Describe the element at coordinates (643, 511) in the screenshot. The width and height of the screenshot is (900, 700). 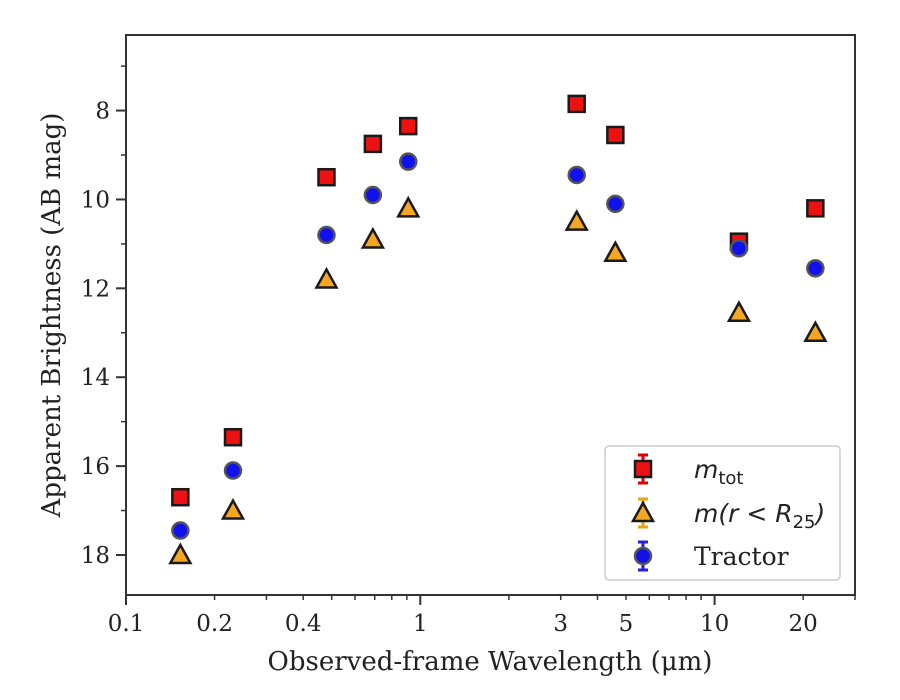
I see `legend-marker-triangle` at that location.